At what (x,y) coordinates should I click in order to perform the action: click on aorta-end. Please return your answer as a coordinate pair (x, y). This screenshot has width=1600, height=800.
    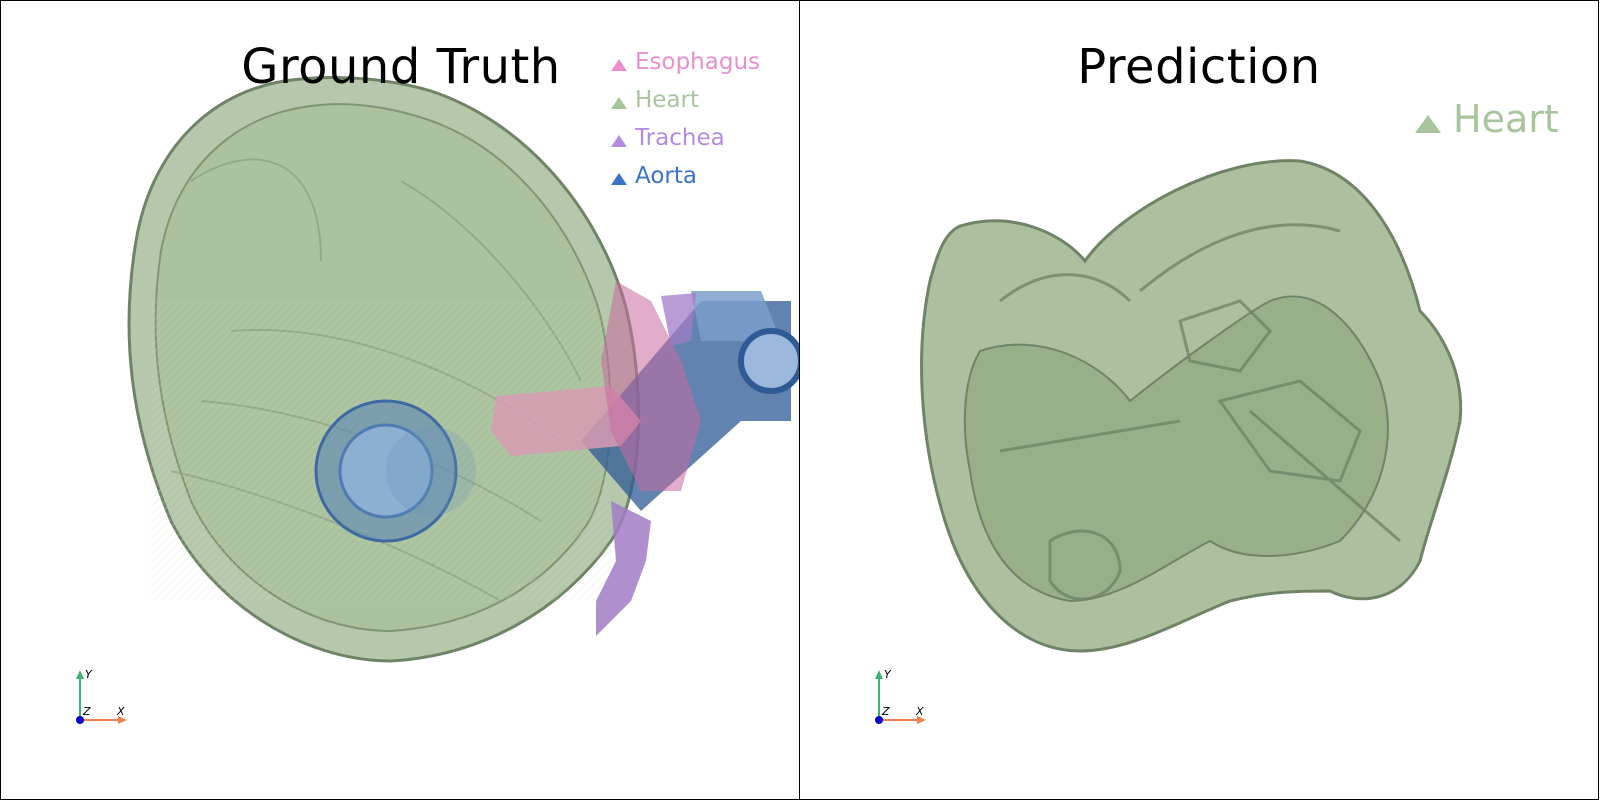
    Looking at the image, I should click on (768, 361).